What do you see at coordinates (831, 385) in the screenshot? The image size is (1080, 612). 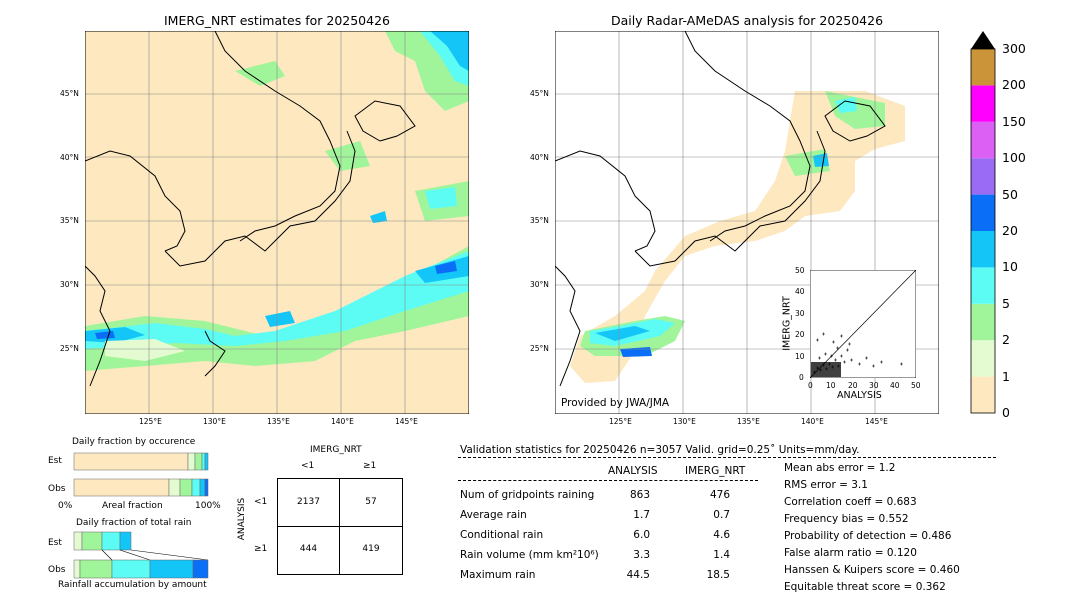 I see `scatter-x-tick: 10` at bounding box center [831, 385].